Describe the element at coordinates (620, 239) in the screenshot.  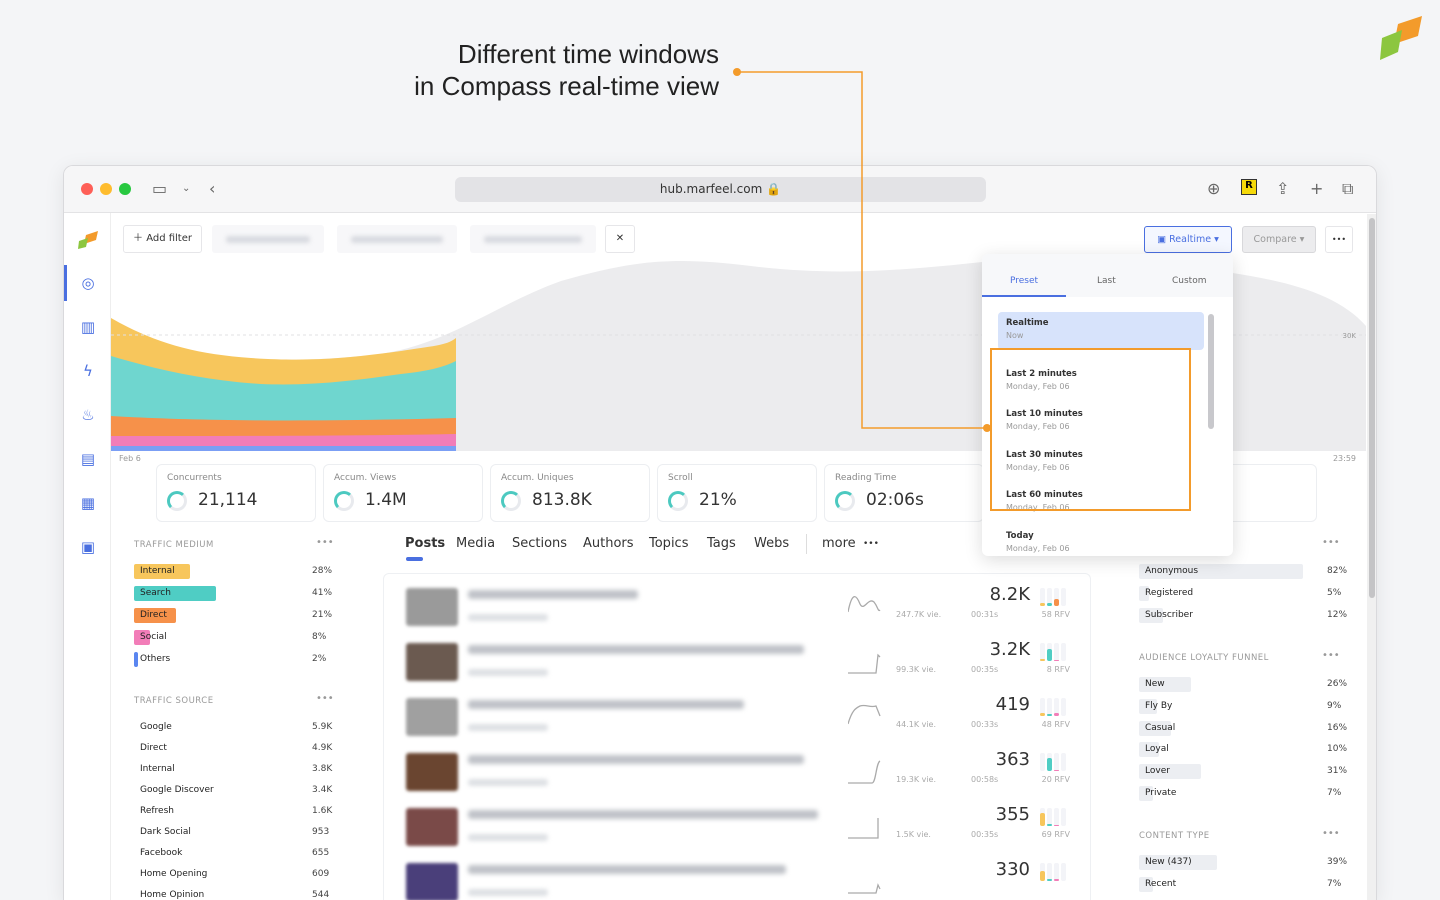
I see `clear-filters-button: ✕` at that location.